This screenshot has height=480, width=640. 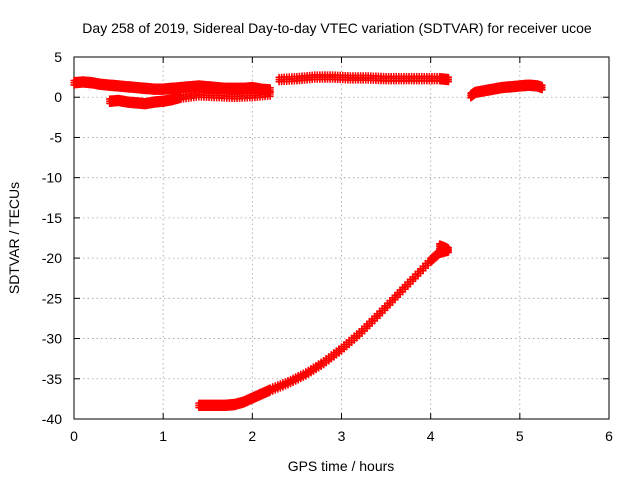 I want to click on series-upper-band-main, so click(x=172, y=86).